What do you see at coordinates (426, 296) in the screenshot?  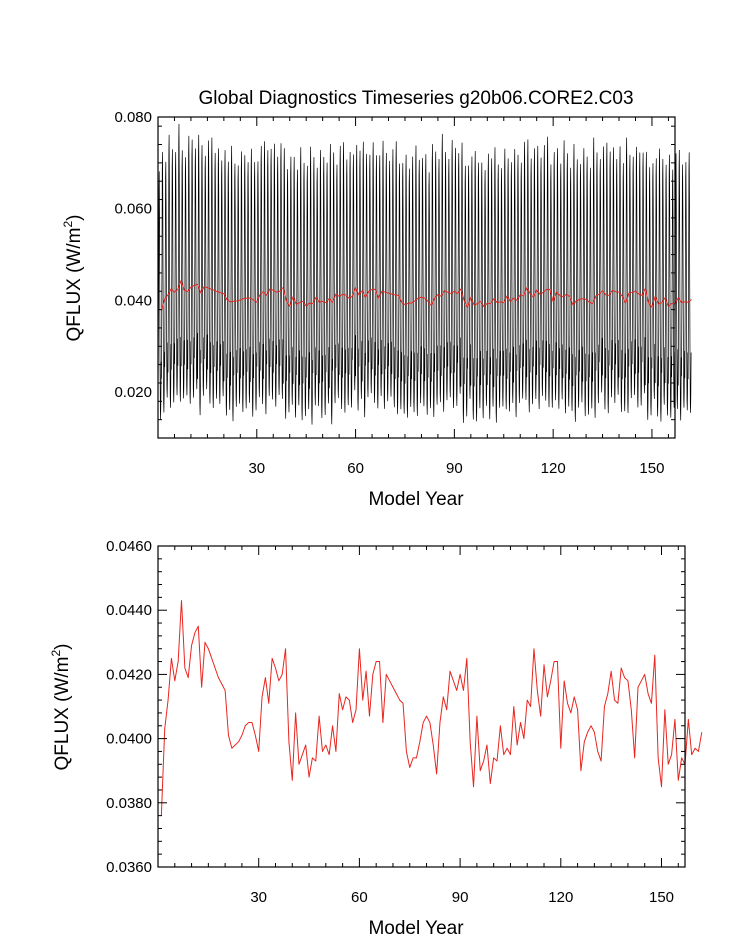 I see `series-line-annual` at bounding box center [426, 296].